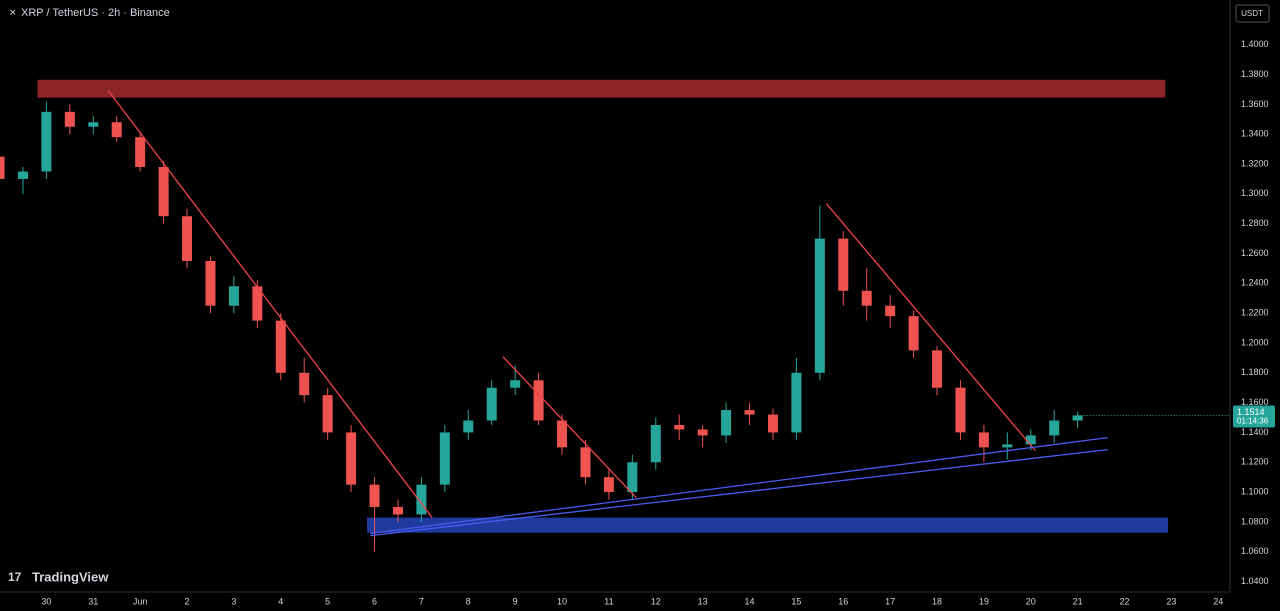  I want to click on x-tick-label: 3, so click(233, 601).